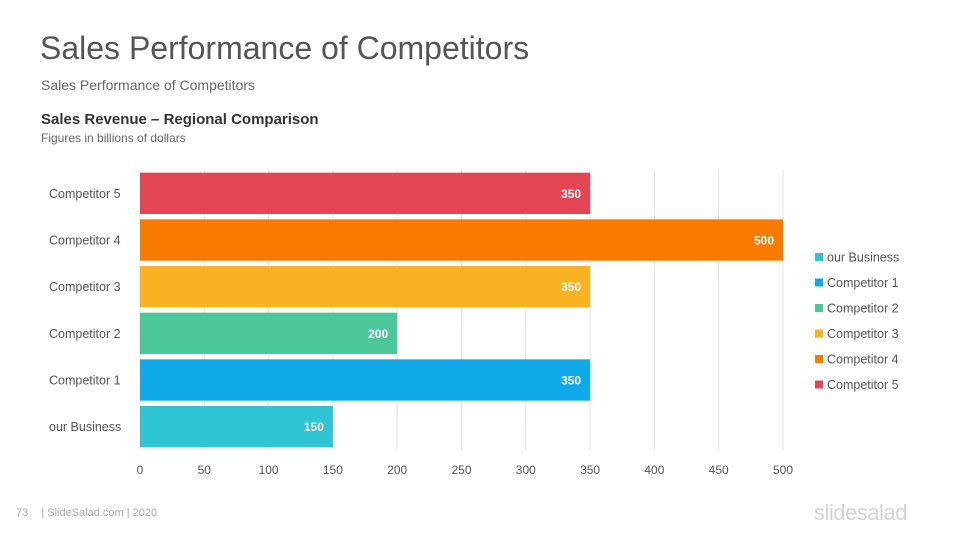 Image resolution: width=960 pixels, height=540 pixels. I want to click on legend-label-1: Competitor 1, so click(863, 283).